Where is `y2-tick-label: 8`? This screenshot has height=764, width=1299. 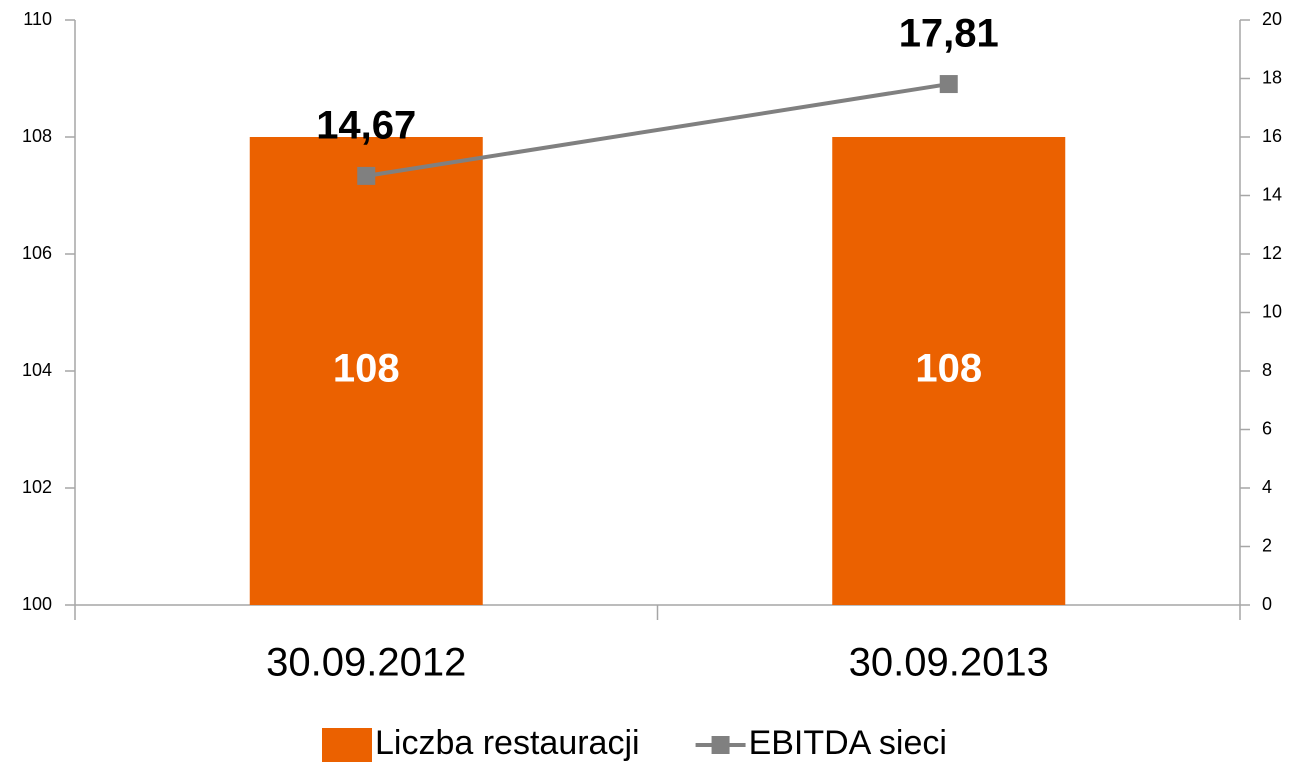 y2-tick-label: 8 is located at coordinates (1267, 370).